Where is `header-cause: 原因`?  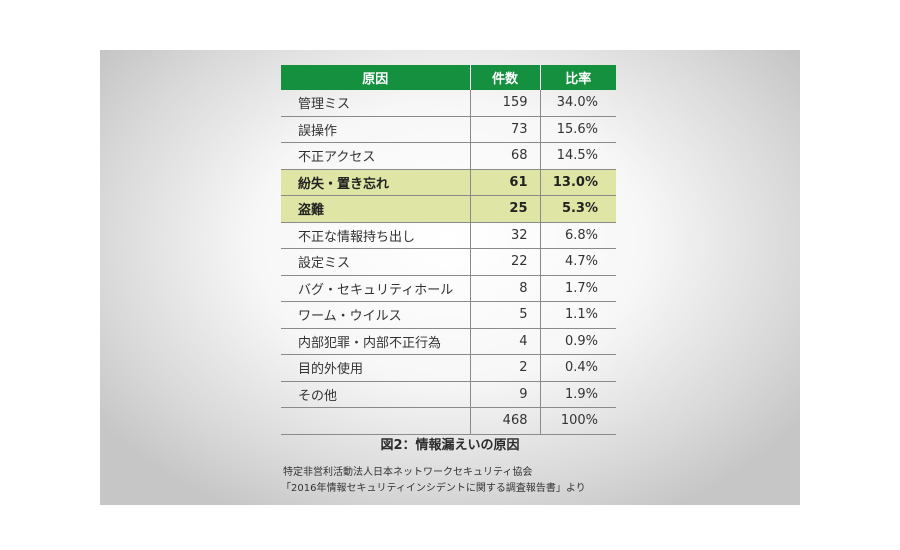
header-cause: 原因 is located at coordinates (375, 77).